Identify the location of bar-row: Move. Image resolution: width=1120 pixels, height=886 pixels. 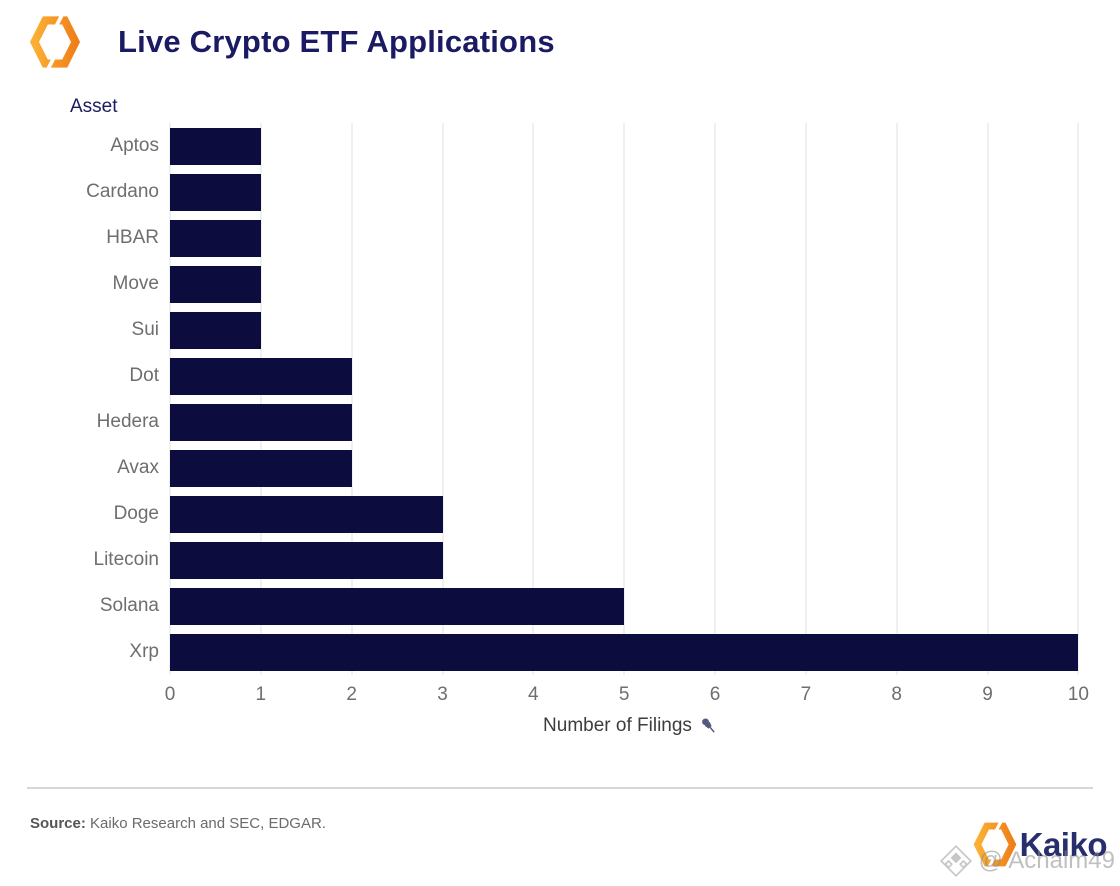
(546, 284).